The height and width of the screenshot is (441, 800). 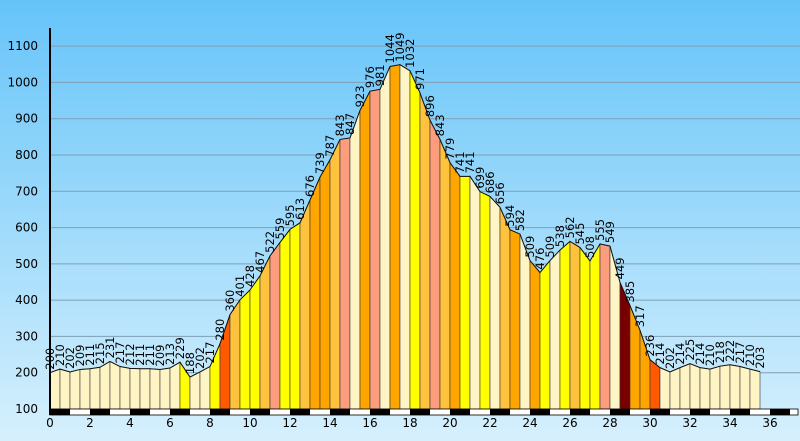 What do you see at coordinates (649, 423) in the screenshot?
I see `x-tick-label-30: 30` at bounding box center [649, 423].